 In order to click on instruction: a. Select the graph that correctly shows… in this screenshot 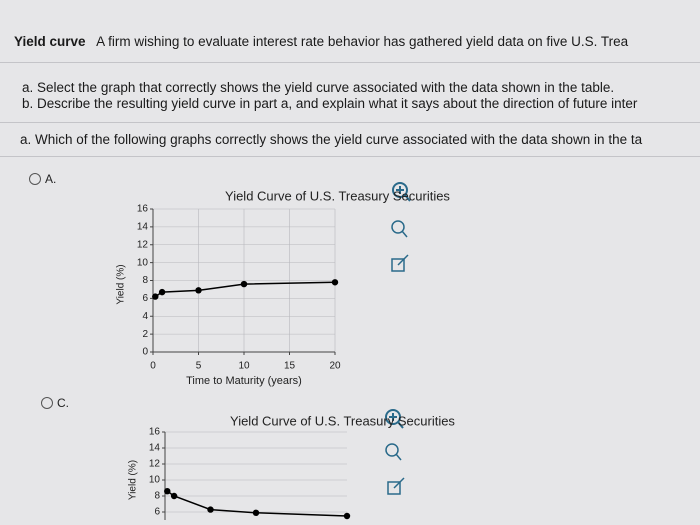, I will do `click(318, 87)`.